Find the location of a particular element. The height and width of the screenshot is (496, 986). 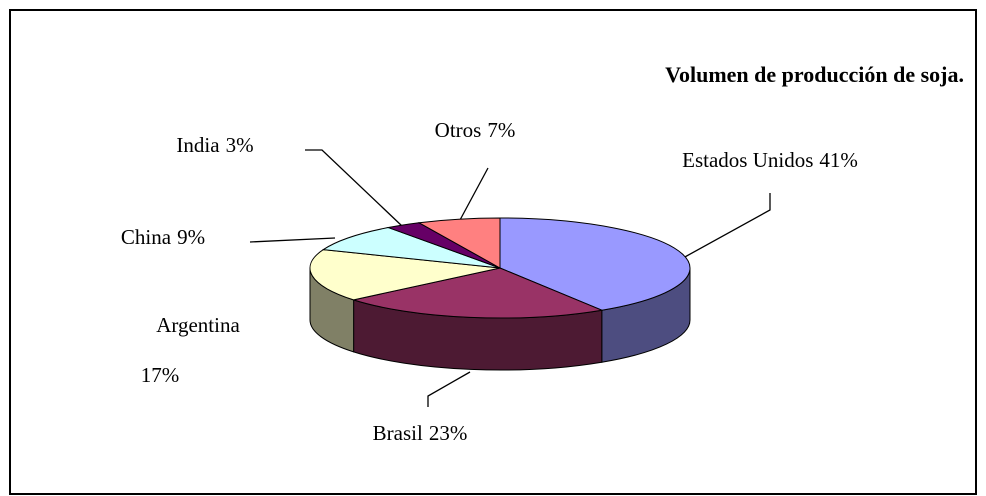

chart-title: Volumen de producción de soja. is located at coordinates (814, 74).